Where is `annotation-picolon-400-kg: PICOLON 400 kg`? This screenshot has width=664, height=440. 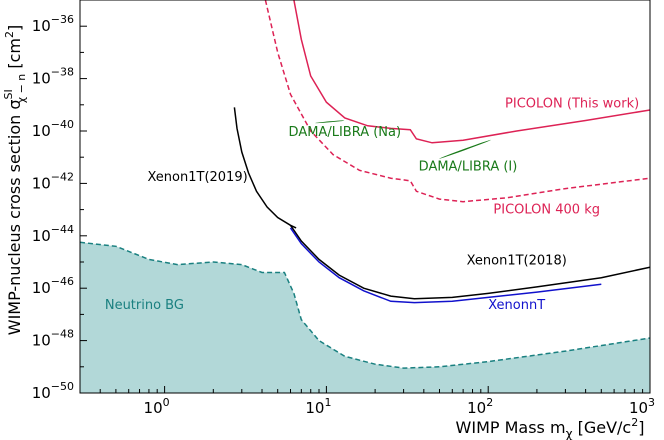
annotation-picolon-400-kg: PICOLON 400 kg is located at coordinates (546, 210).